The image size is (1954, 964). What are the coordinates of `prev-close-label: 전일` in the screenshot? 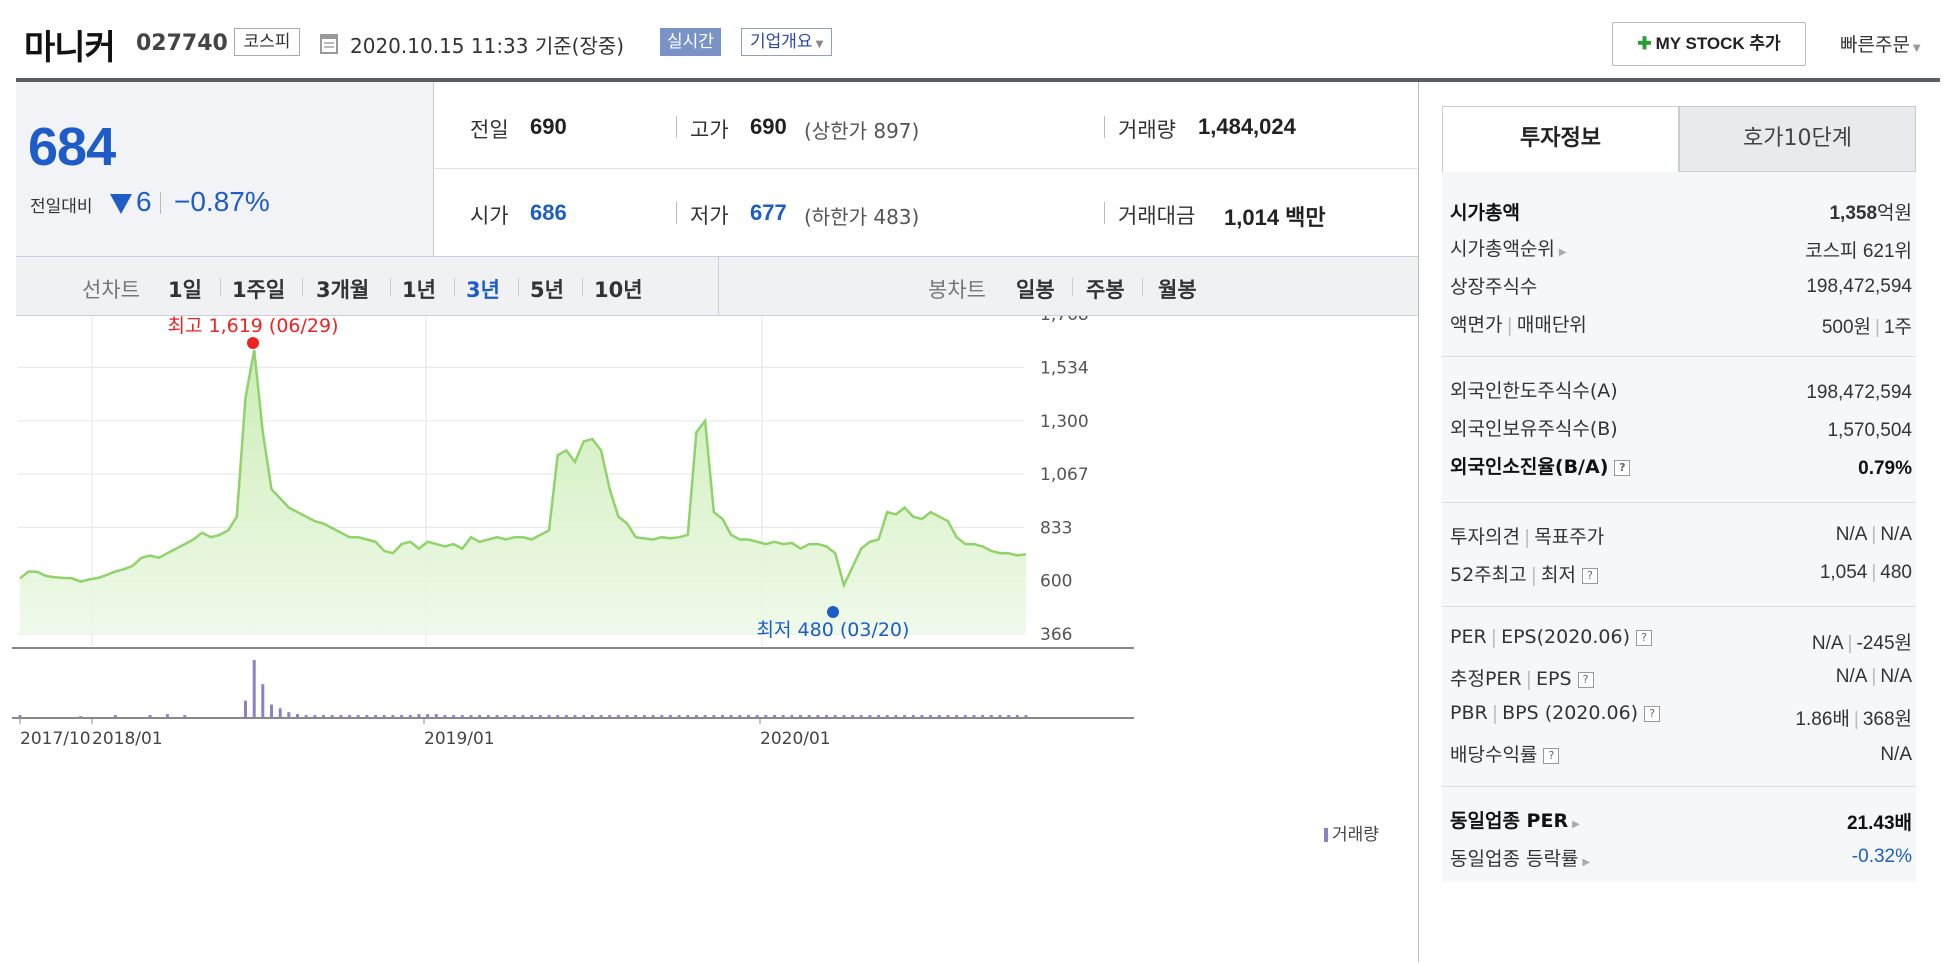 It's located at (489, 130).